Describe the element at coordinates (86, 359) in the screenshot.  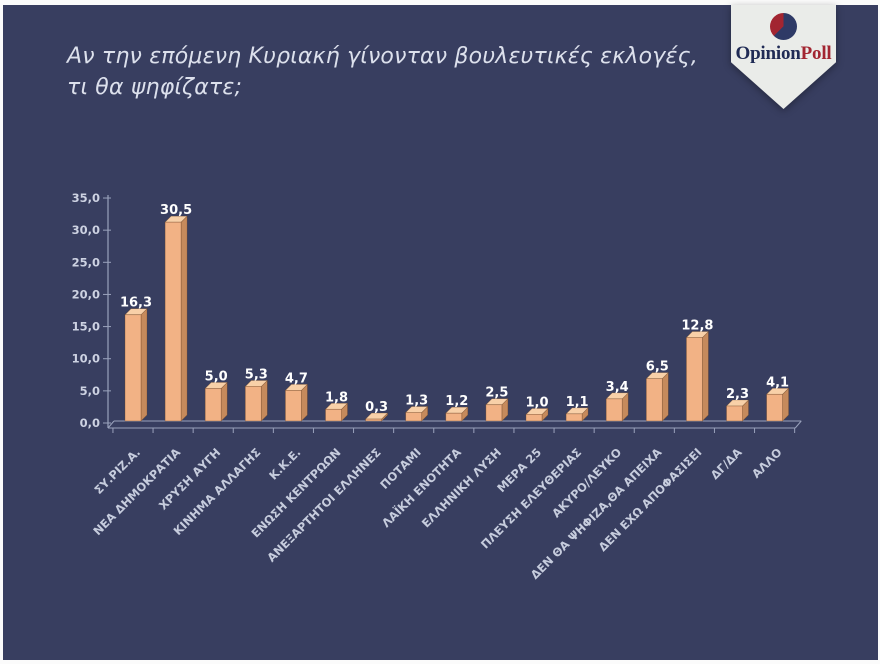
I see `y-tick-label: 10,0` at that location.